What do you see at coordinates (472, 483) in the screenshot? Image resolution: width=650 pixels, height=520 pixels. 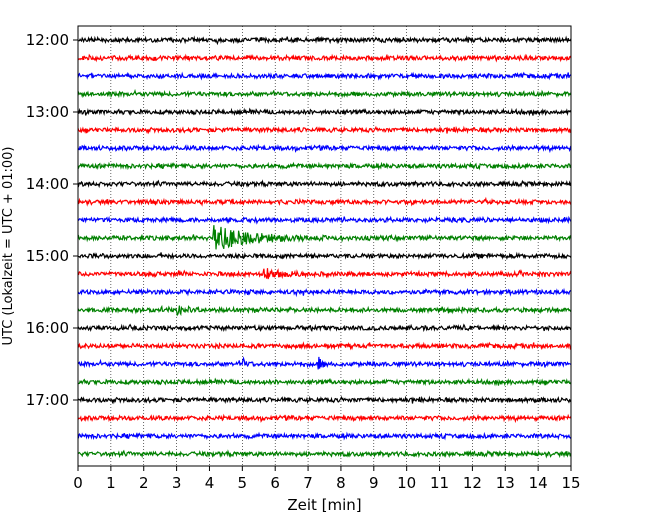 I see `x-tick-label: 12` at bounding box center [472, 483].